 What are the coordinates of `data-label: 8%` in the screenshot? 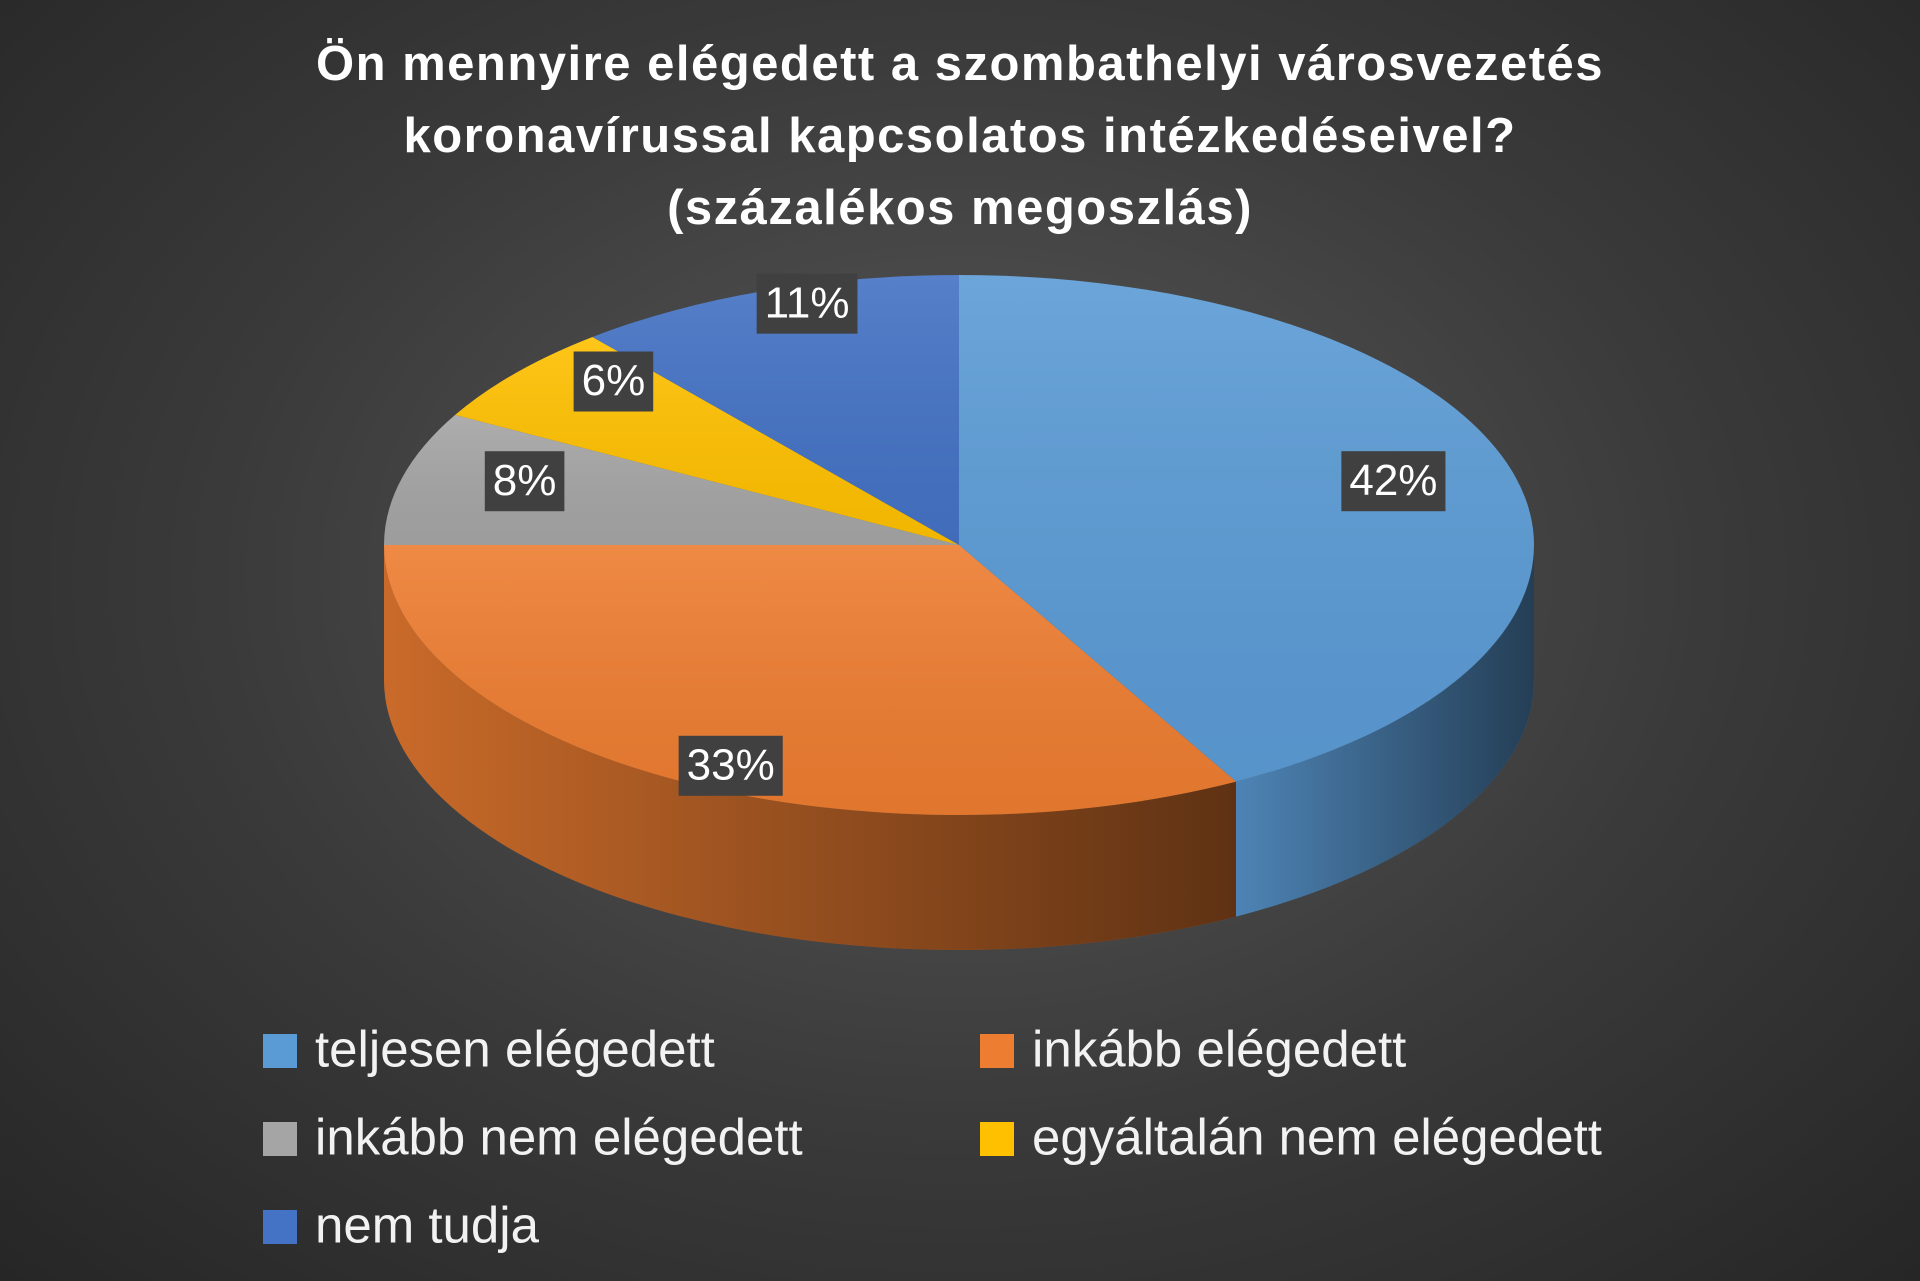 It's located at (525, 480).